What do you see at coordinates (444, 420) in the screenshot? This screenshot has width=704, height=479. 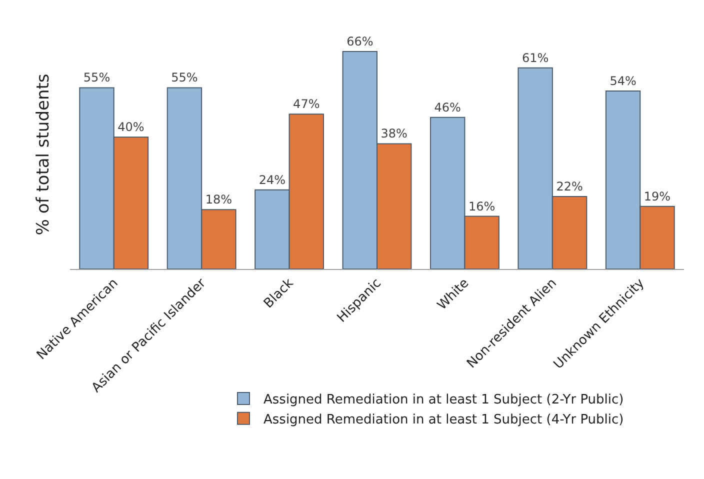 I see `legend-label: Assigned Remediation in at least 1 Subject (4-Yr Public)` at bounding box center [444, 420].